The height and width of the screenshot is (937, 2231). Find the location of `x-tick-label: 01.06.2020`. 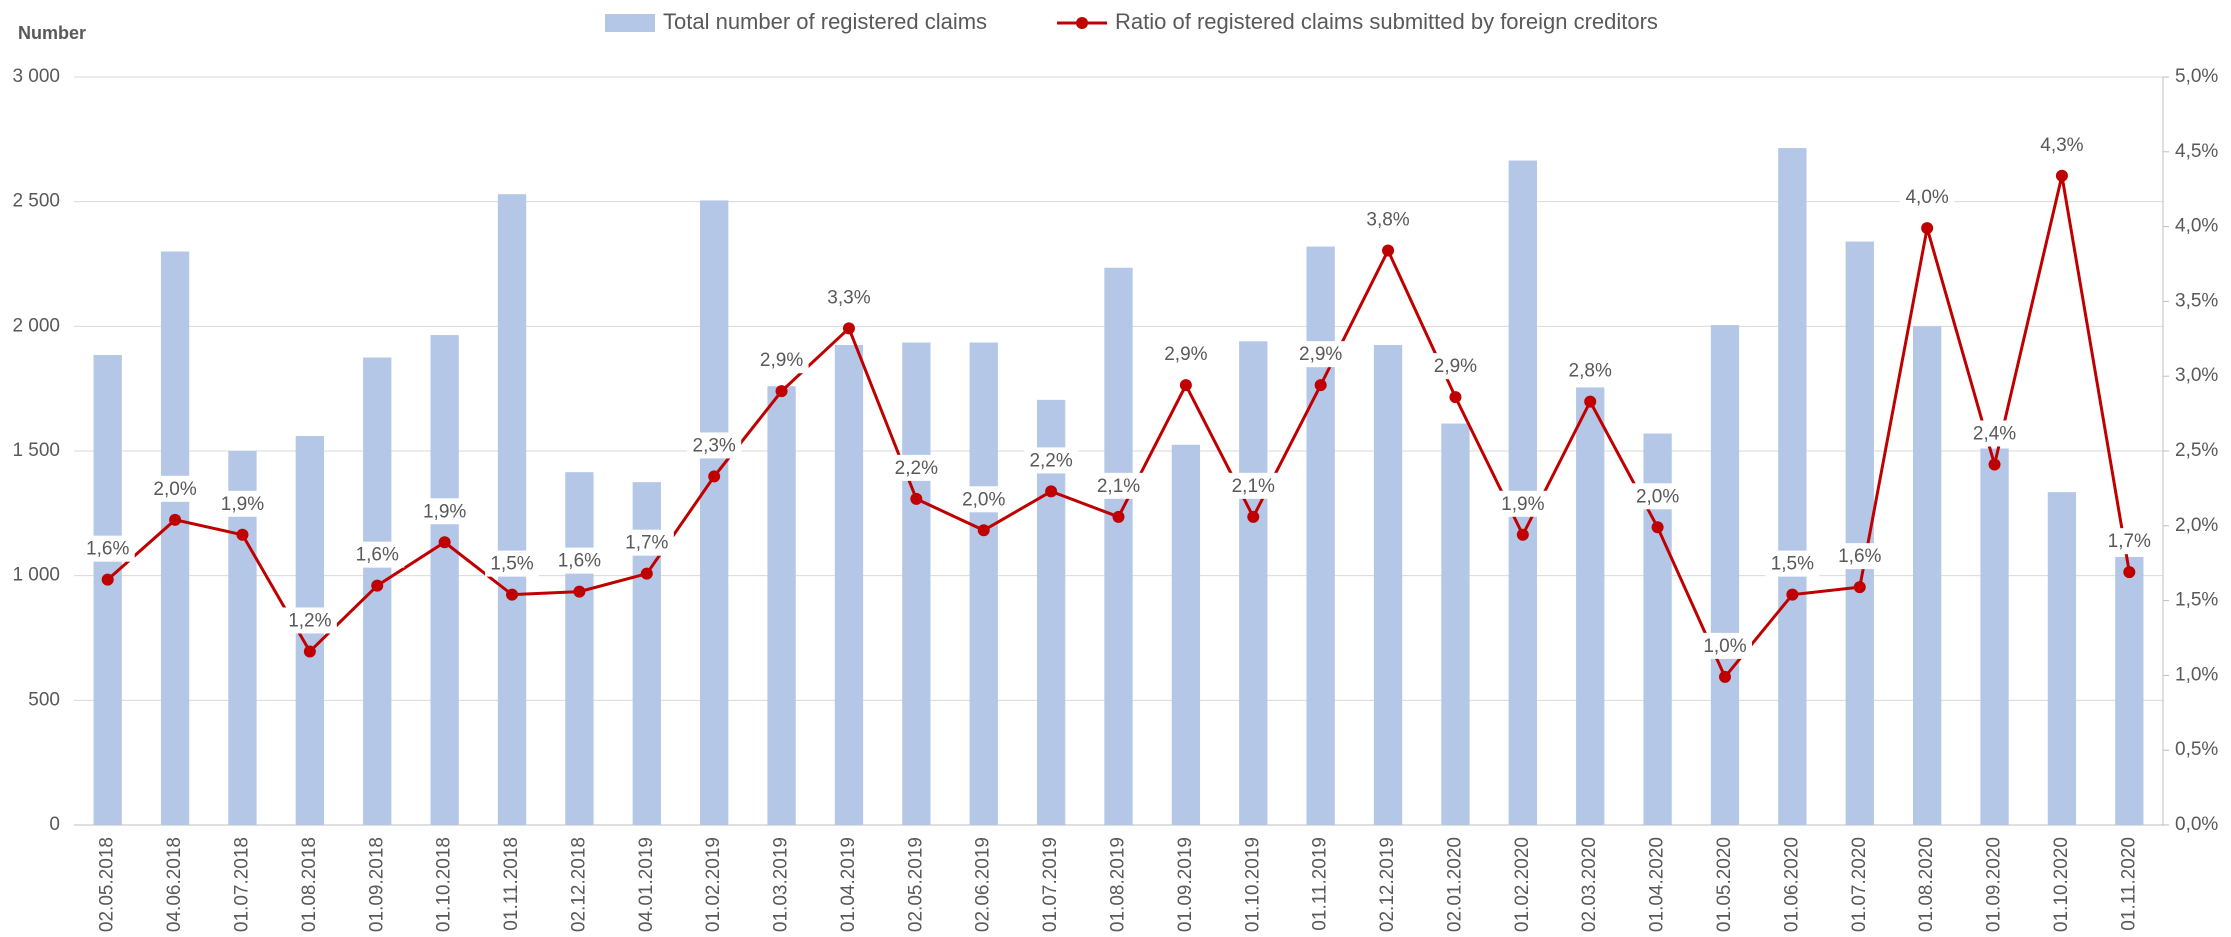

x-tick-label: 01.06.2020 is located at coordinates (1791, 884).